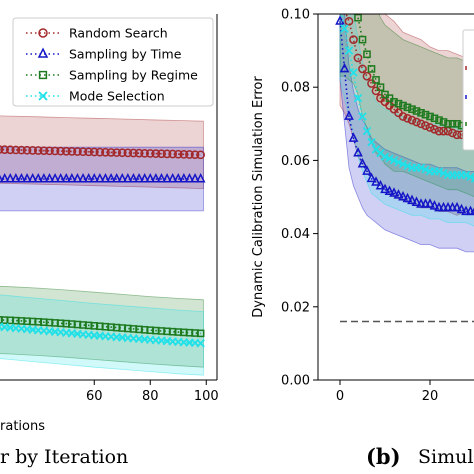  What do you see at coordinates (206, 396) in the screenshot?
I see `x-tick-label: 100` at bounding box center [206, 396].